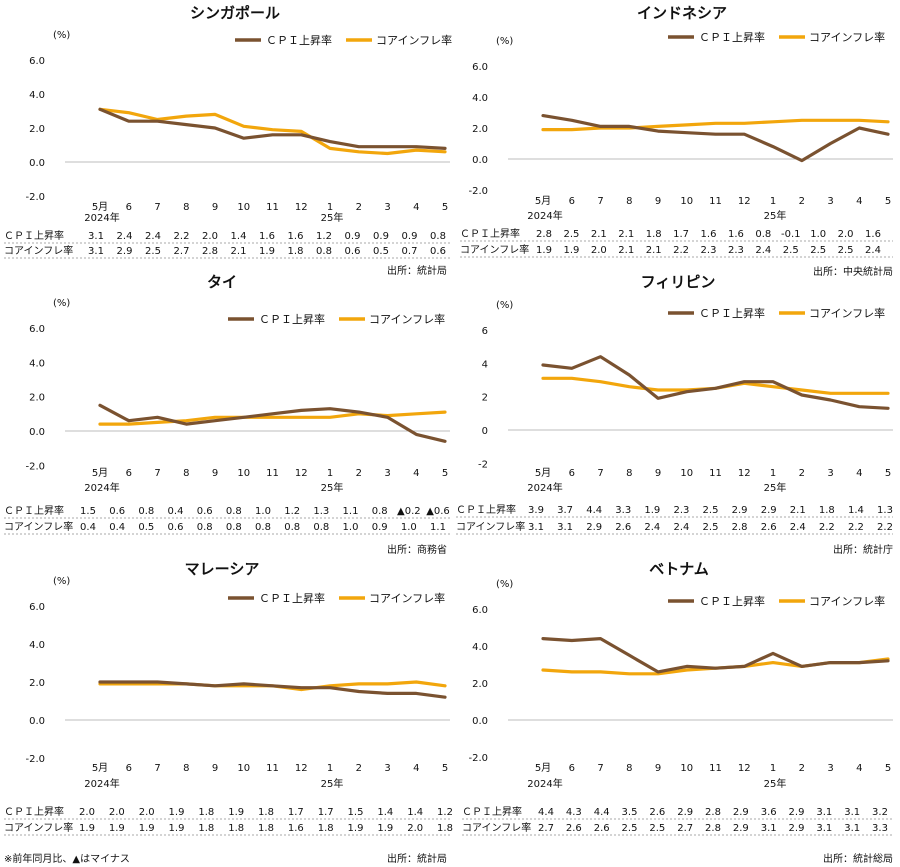  What do you see at coordinates (654, 250) in the screenshot?
I see `table-value-core: 2.1` at bounding box center [654, 250].